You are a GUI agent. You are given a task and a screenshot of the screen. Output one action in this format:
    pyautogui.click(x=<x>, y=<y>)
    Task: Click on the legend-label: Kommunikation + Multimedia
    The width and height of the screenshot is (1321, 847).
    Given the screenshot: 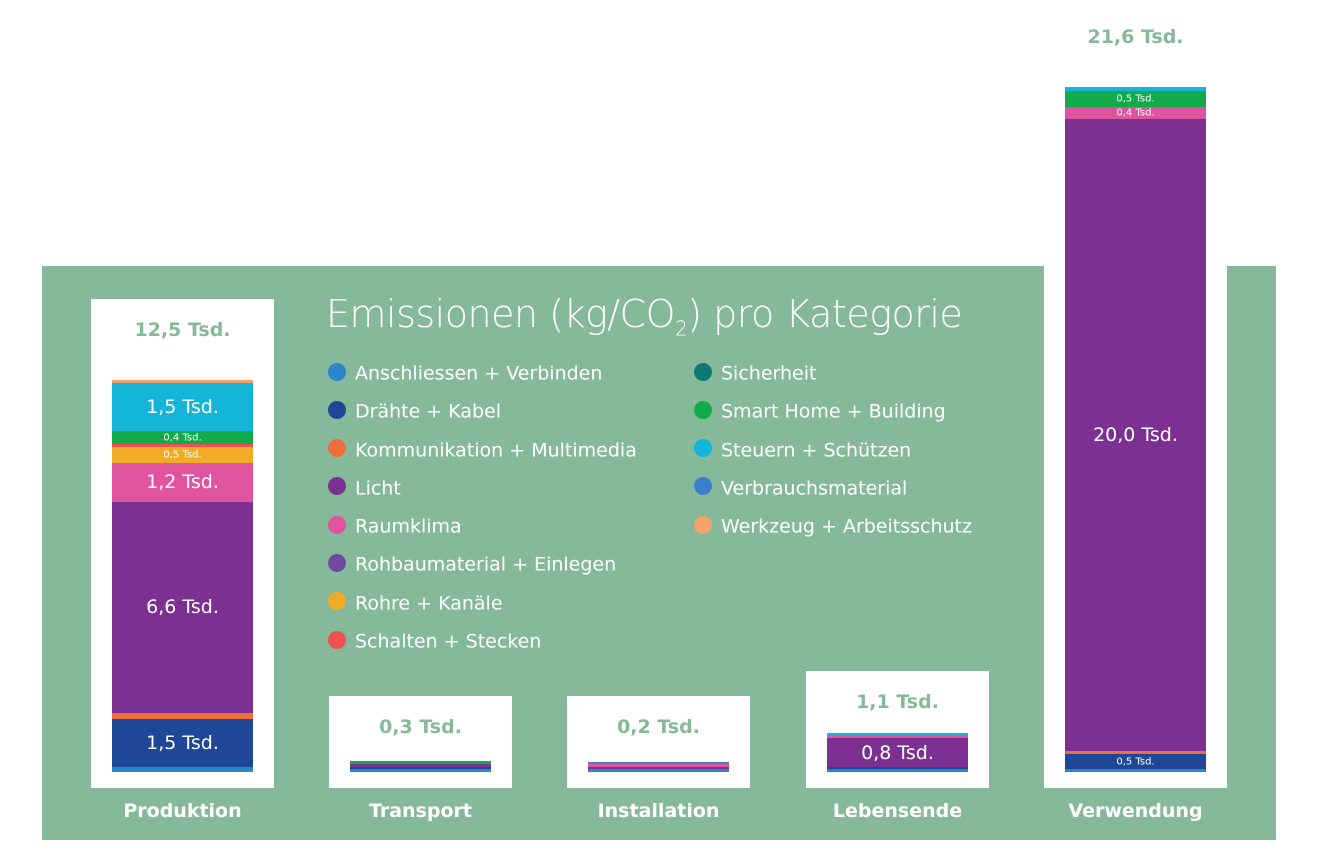 What is the action you would take?
    pyautogui.click(x=496, y=450)
    